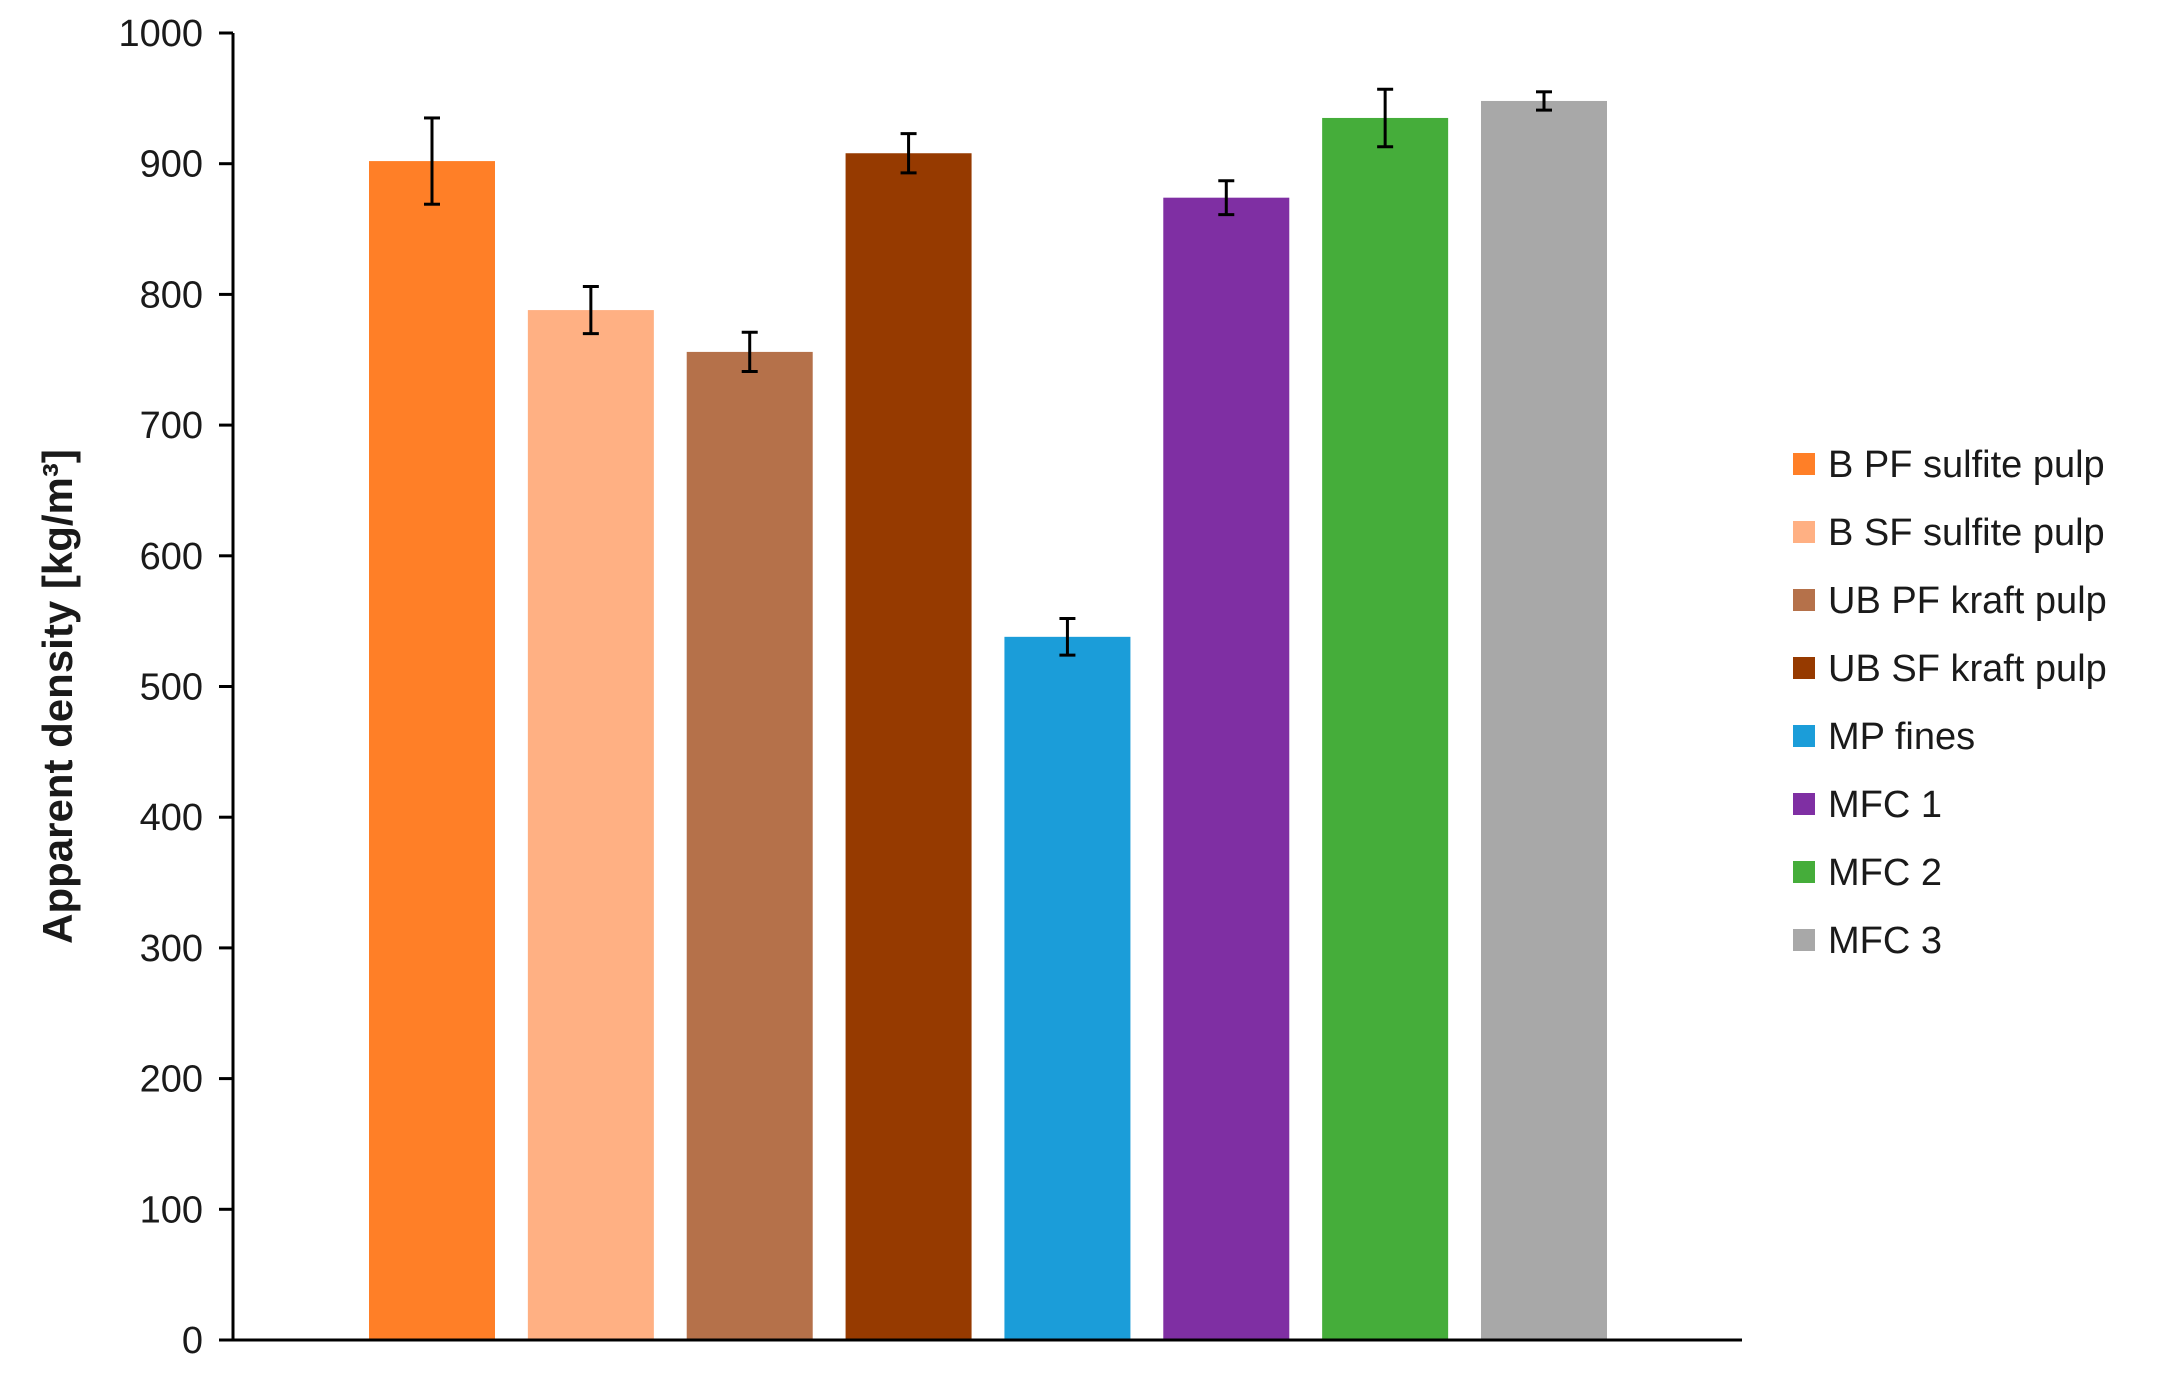 The image size is (2176, 1387). I want to click on y-tick-label: 900, so click(171, 165).